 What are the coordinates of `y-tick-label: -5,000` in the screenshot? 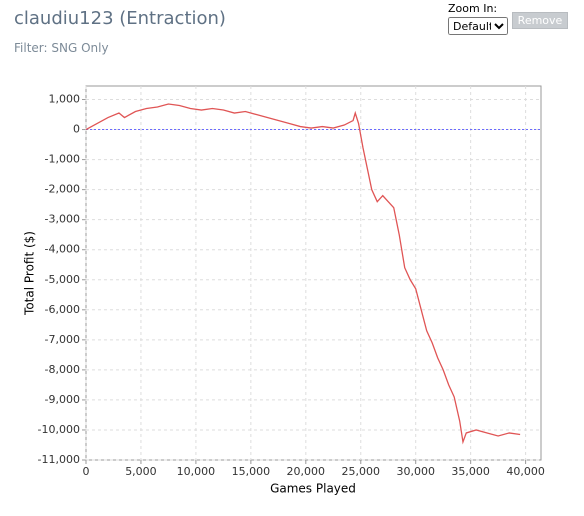 It's located at (62, 279).